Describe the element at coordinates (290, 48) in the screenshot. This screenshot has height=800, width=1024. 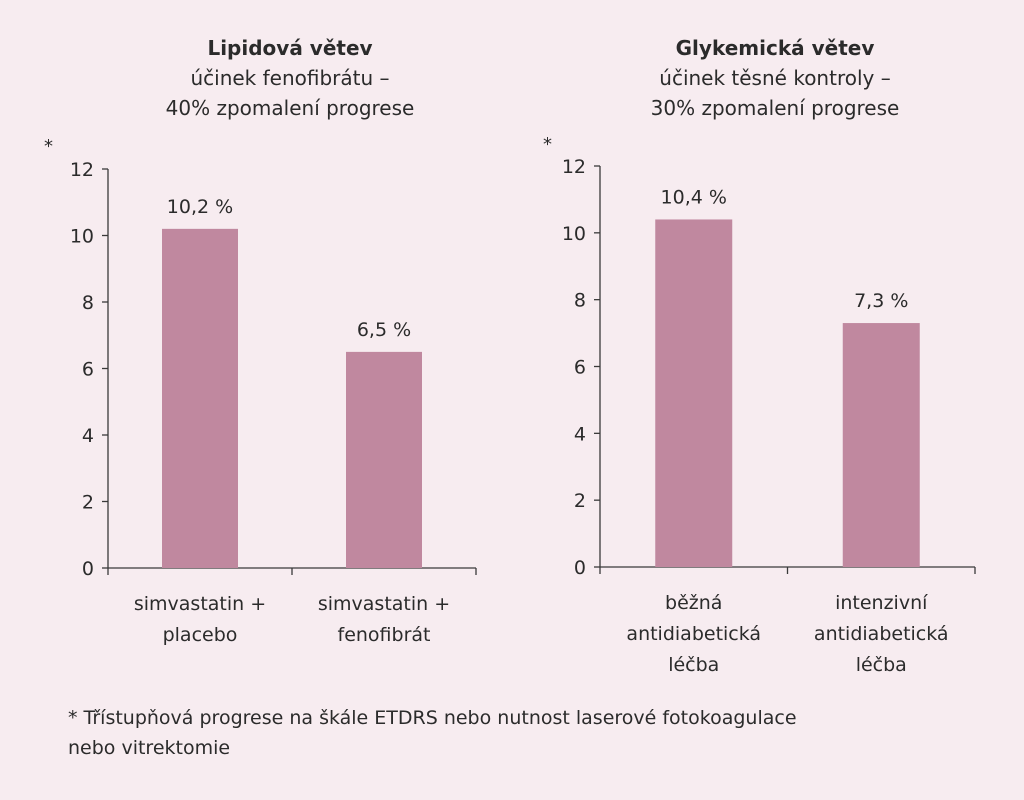
I see `chart-title: Lipidová větev` at that location.